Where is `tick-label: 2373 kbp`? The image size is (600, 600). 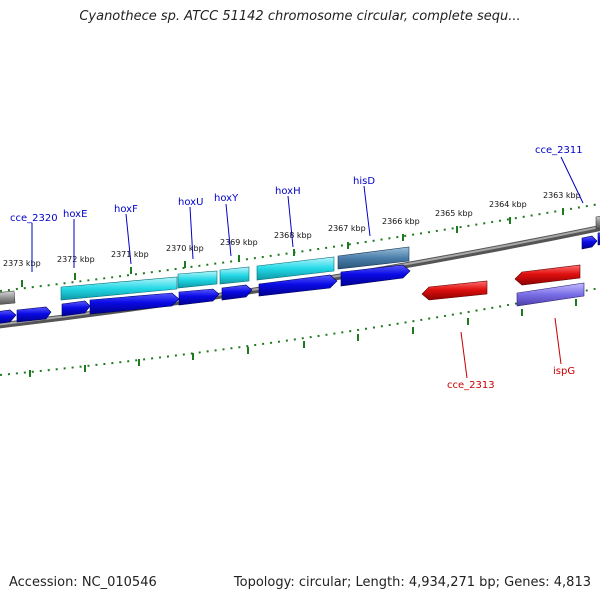
tick-label: 2373 kbp is located at coordinates (22, 263).